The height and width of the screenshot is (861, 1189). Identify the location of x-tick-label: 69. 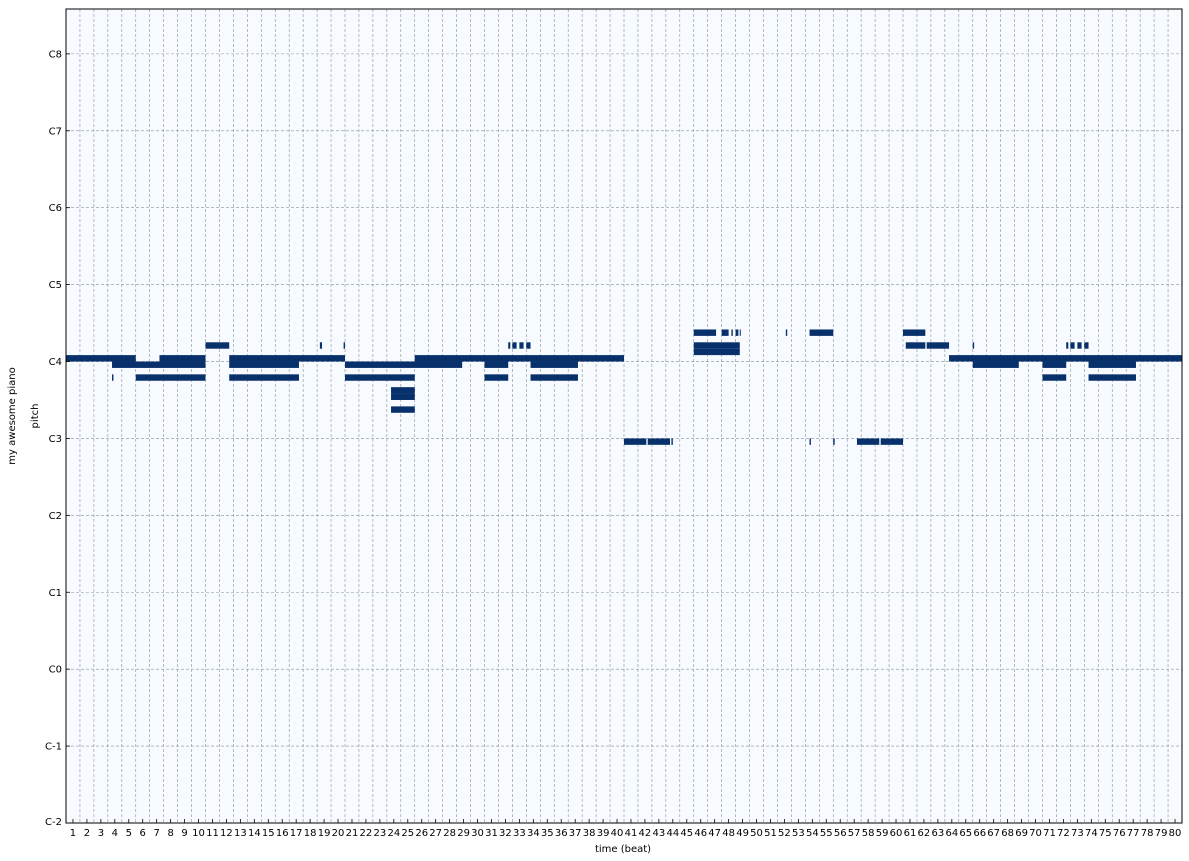
(1021, 833).